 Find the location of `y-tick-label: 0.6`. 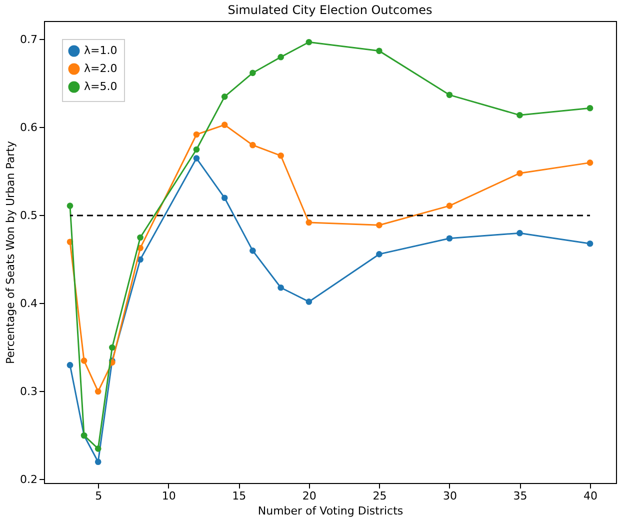

y-tick-label: 0.6 is located at coordinates (29, 127).